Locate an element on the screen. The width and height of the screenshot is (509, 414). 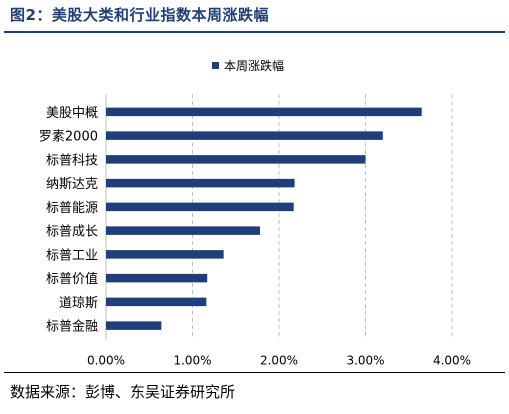
figure-header: 图2：美股大类和行业指数本周涨跌幅 is located at coordinates (254, 16).